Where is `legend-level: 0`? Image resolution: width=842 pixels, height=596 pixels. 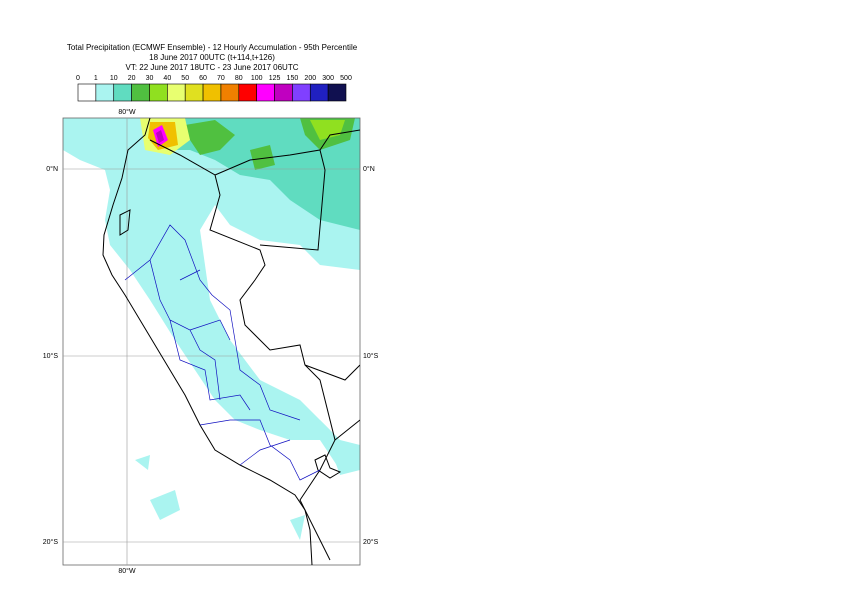 legend-level: 0 is located at coordinates (78, 78).